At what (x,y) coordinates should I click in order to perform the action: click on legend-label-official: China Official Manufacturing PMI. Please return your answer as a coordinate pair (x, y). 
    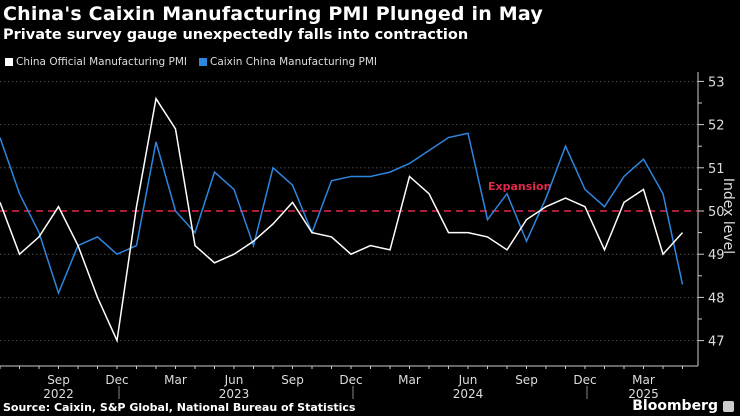
    Looking at the image, I should click on (101, 62).